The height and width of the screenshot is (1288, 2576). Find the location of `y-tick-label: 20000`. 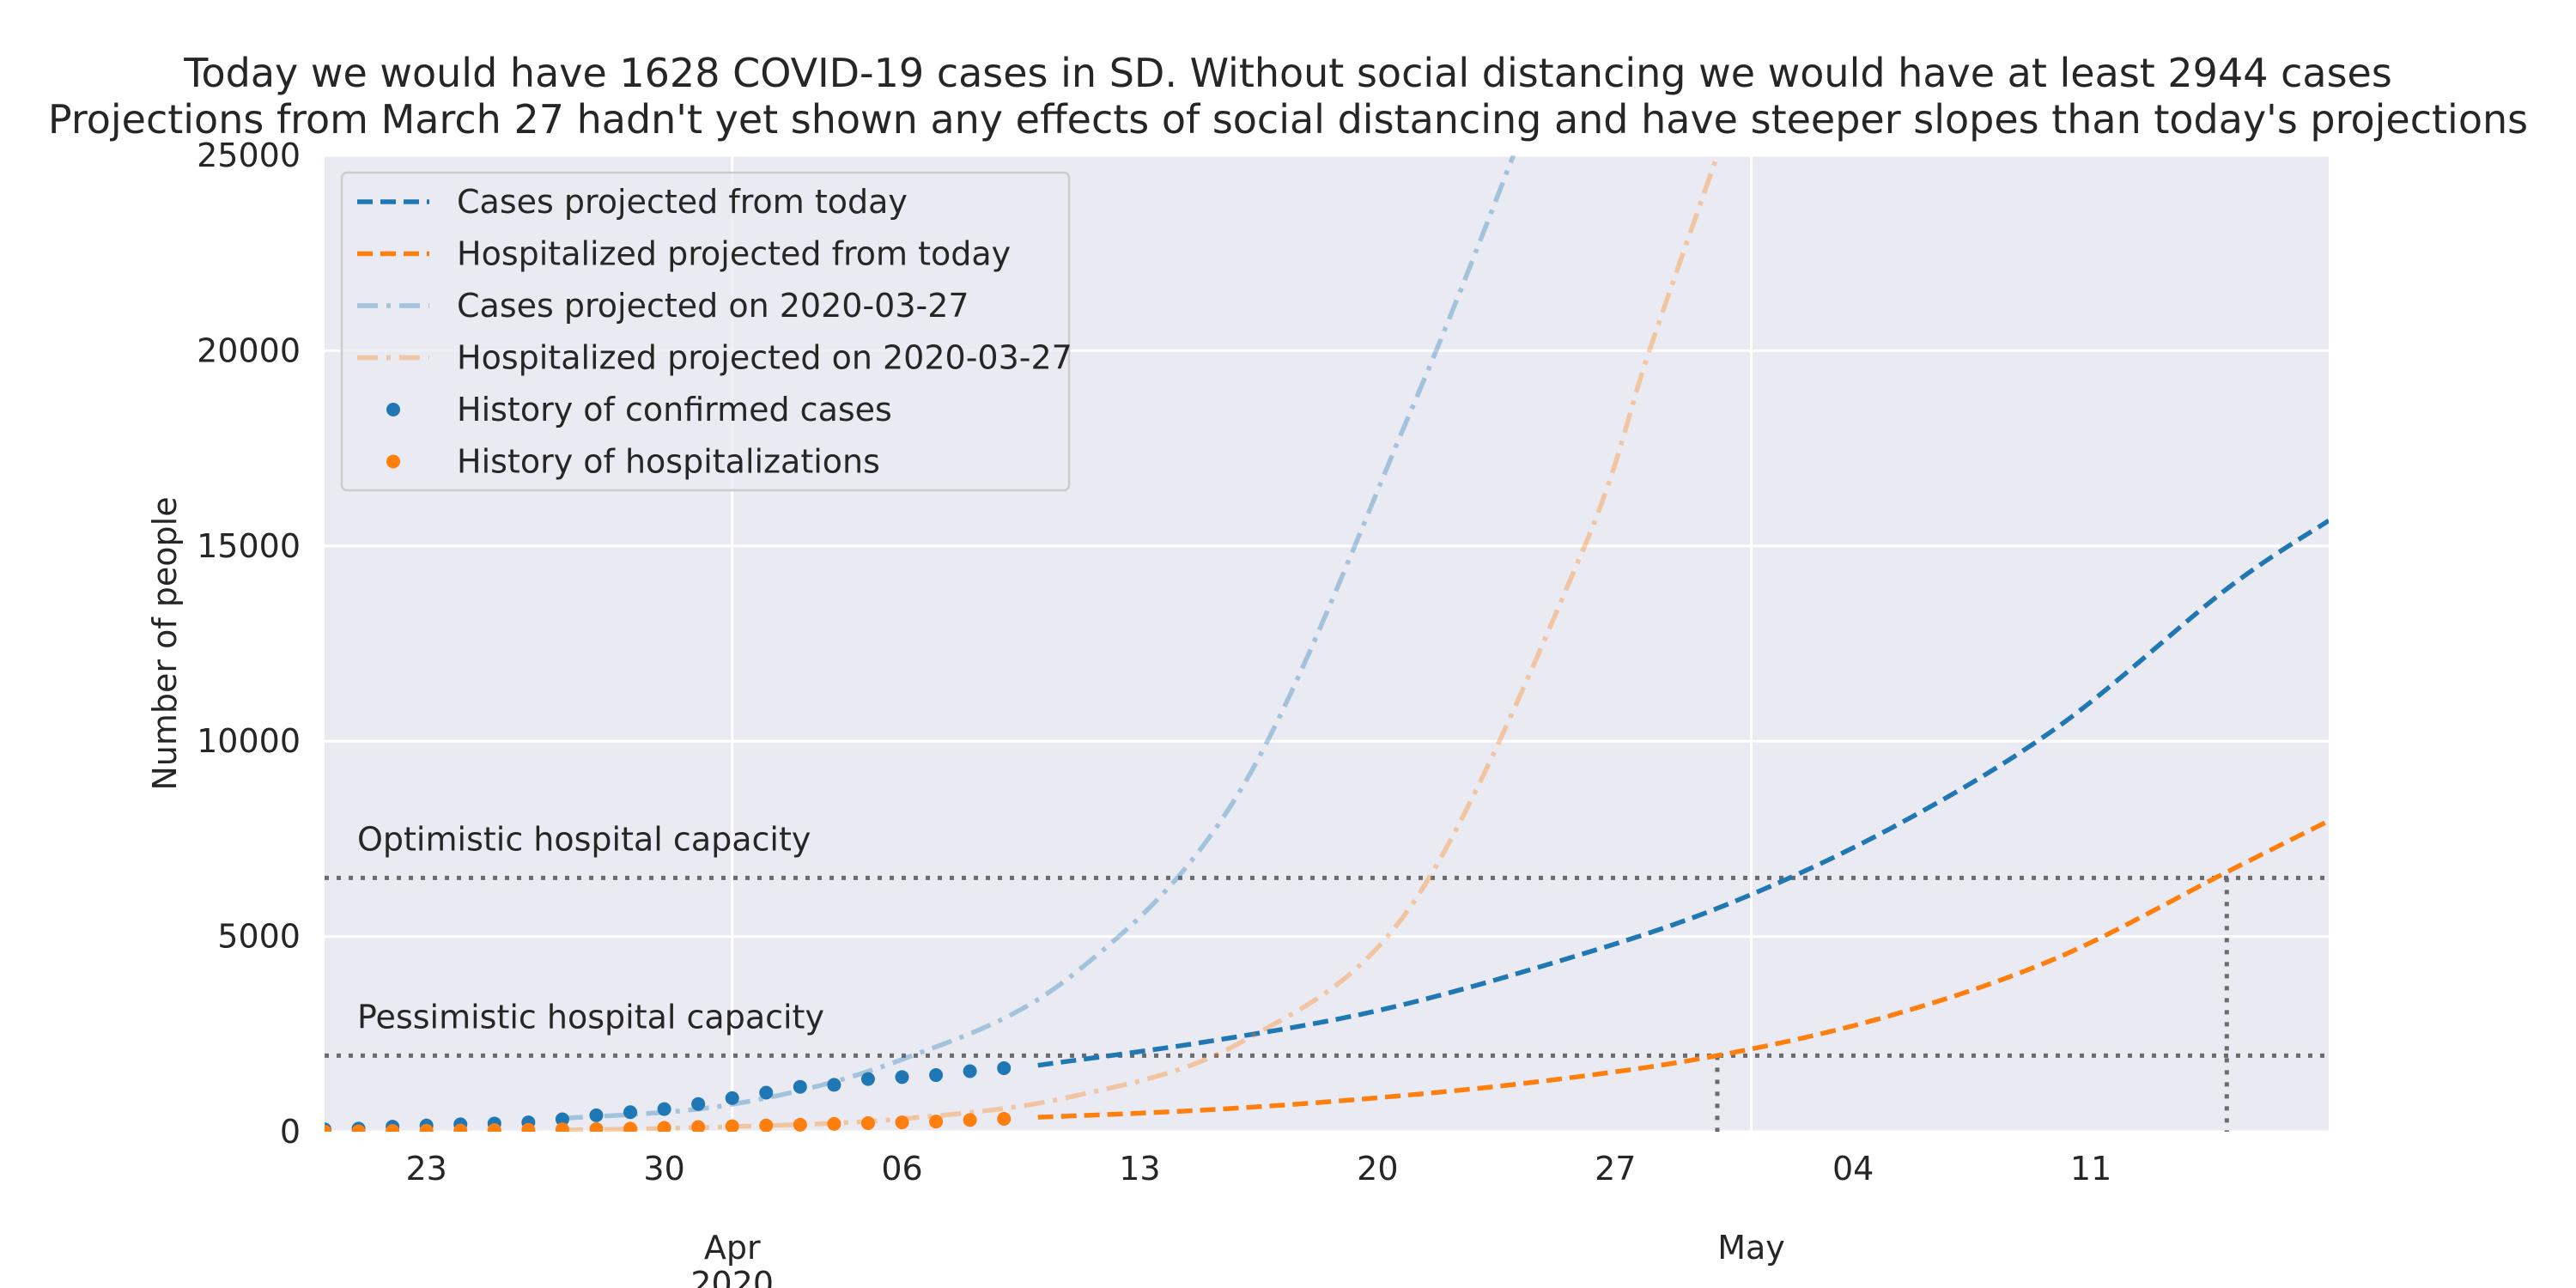

y-tick-label: 20000 is located at coordinates (249, 350).